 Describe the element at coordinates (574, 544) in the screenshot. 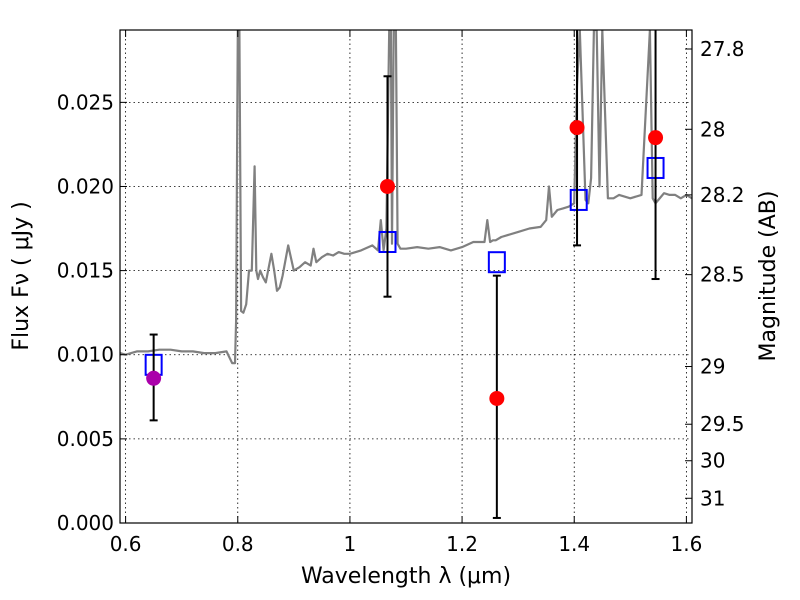

I see `x-tick-label: 1.4` at that location.